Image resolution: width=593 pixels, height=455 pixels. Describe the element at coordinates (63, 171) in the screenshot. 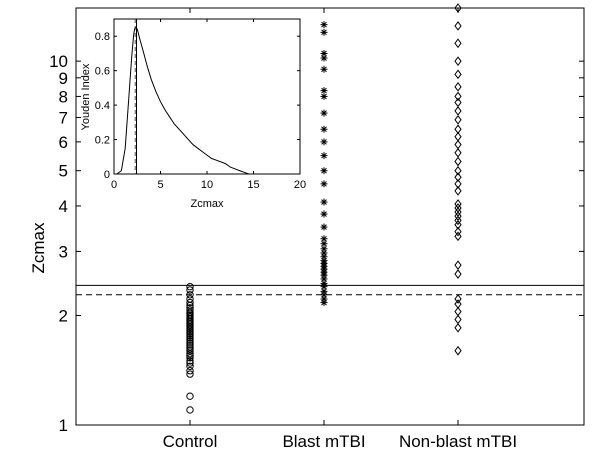

I see `main-y-tick-label: 5` at that location.